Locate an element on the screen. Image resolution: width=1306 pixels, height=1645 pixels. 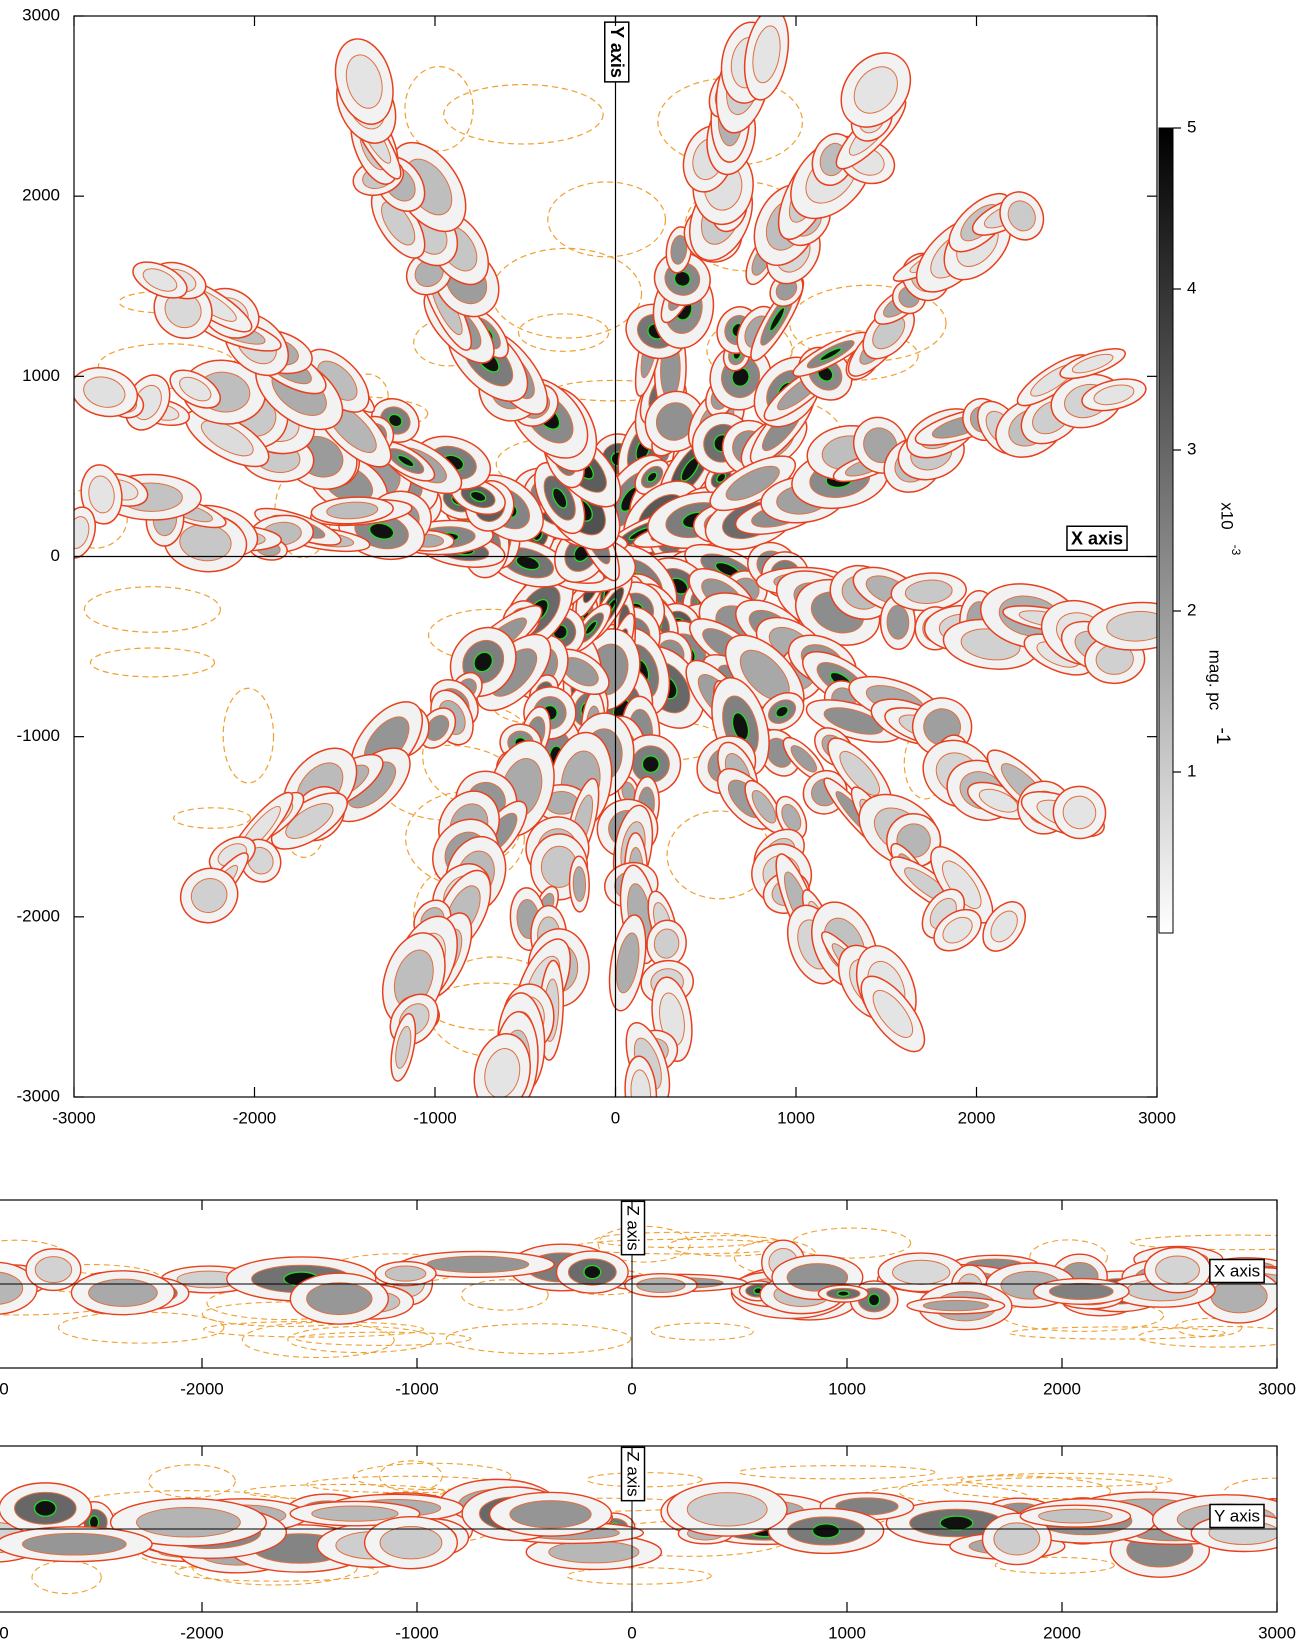
axis-label-box: Z axis is located at coordinates (633, 1228).